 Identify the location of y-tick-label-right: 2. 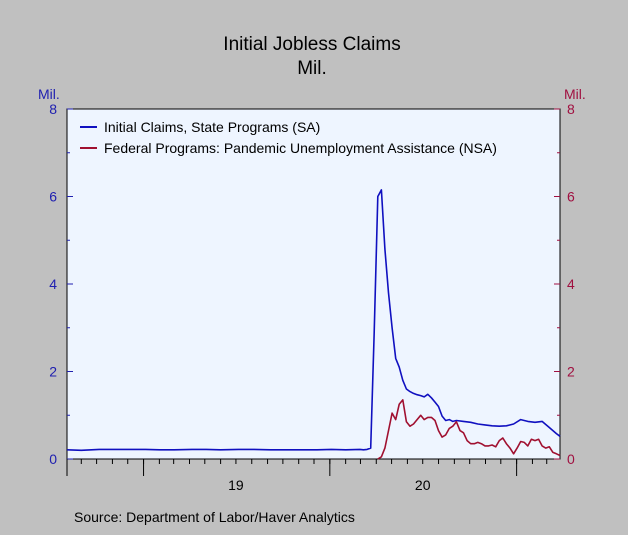
(571, 372).